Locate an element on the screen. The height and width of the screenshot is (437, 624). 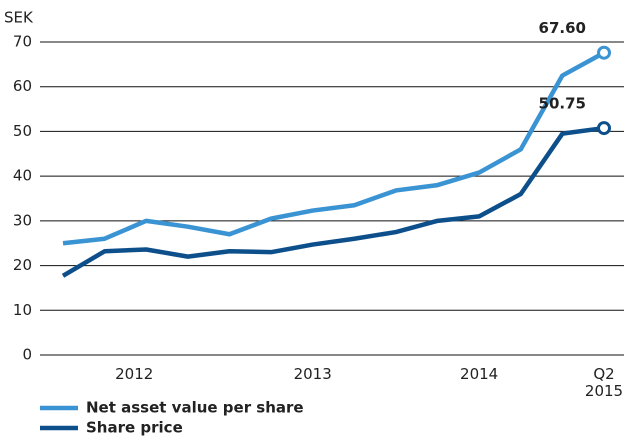
y-tick-label: 0 is located at coordinates (27, 355).